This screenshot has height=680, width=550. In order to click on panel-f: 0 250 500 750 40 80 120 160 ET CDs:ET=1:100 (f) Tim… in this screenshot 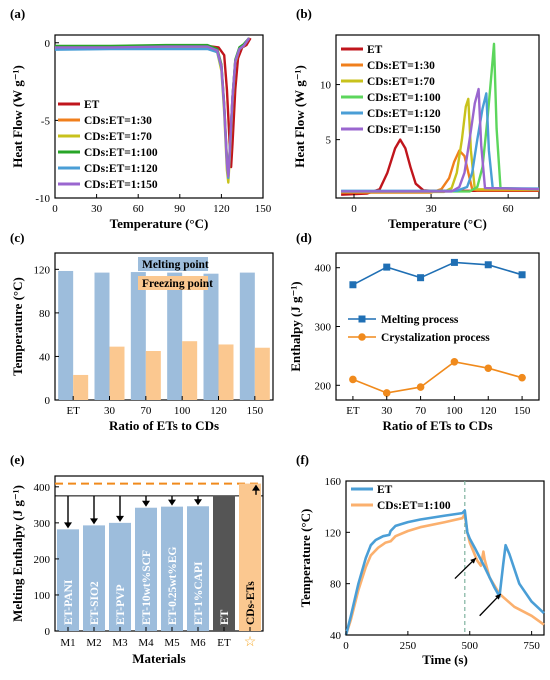, I will do `click(420, 559)`.